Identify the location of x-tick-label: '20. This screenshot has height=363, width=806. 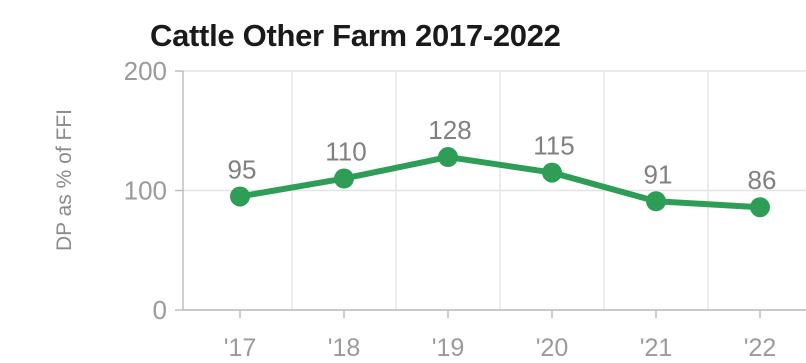
(552, 348).